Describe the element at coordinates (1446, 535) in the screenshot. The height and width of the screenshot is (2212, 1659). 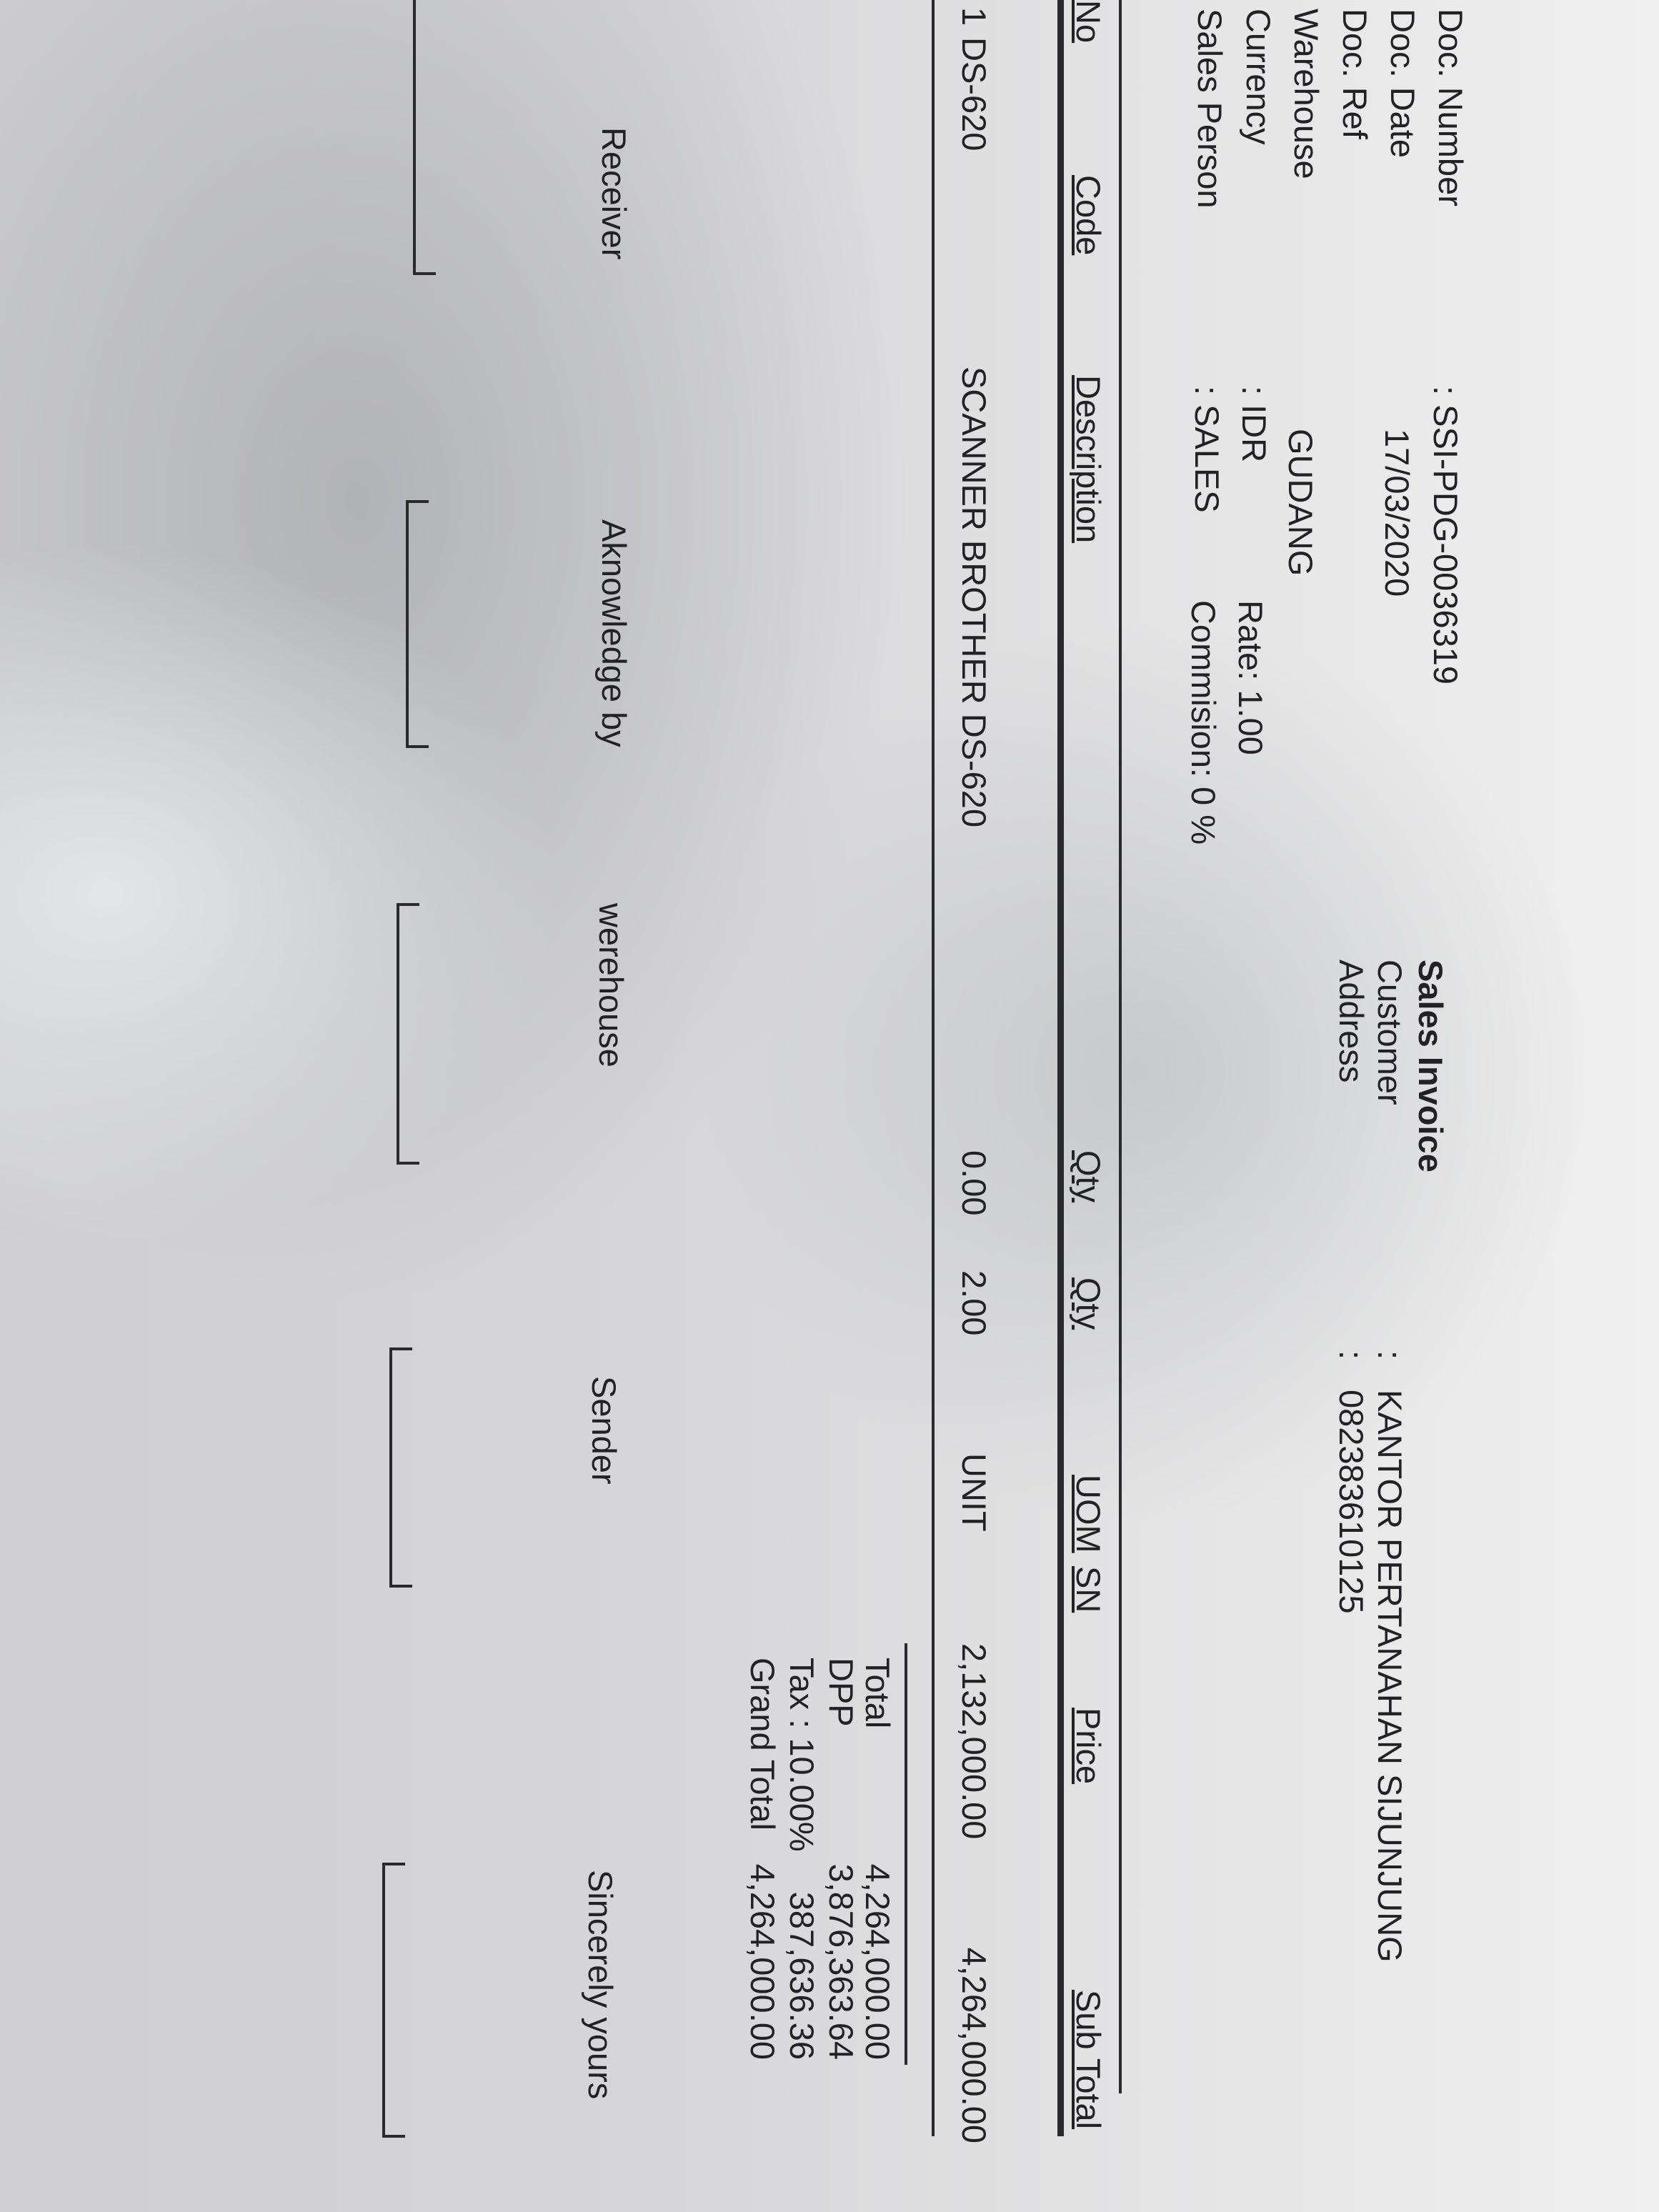
I see `doc-number-value: : SSI-PDG-0036319` at that location.